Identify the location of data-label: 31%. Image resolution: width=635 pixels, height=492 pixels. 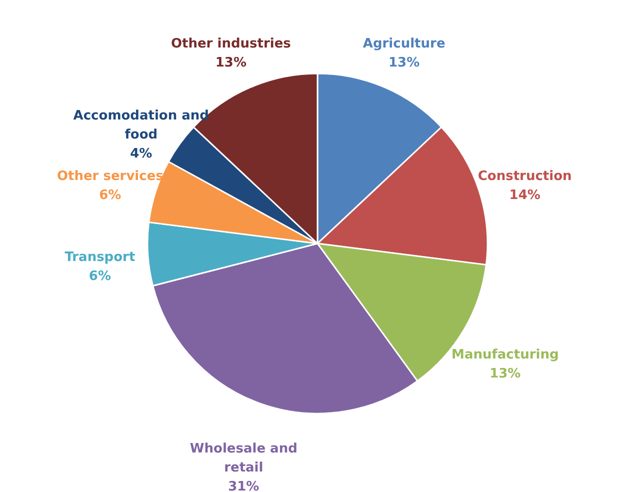
(244, 486).